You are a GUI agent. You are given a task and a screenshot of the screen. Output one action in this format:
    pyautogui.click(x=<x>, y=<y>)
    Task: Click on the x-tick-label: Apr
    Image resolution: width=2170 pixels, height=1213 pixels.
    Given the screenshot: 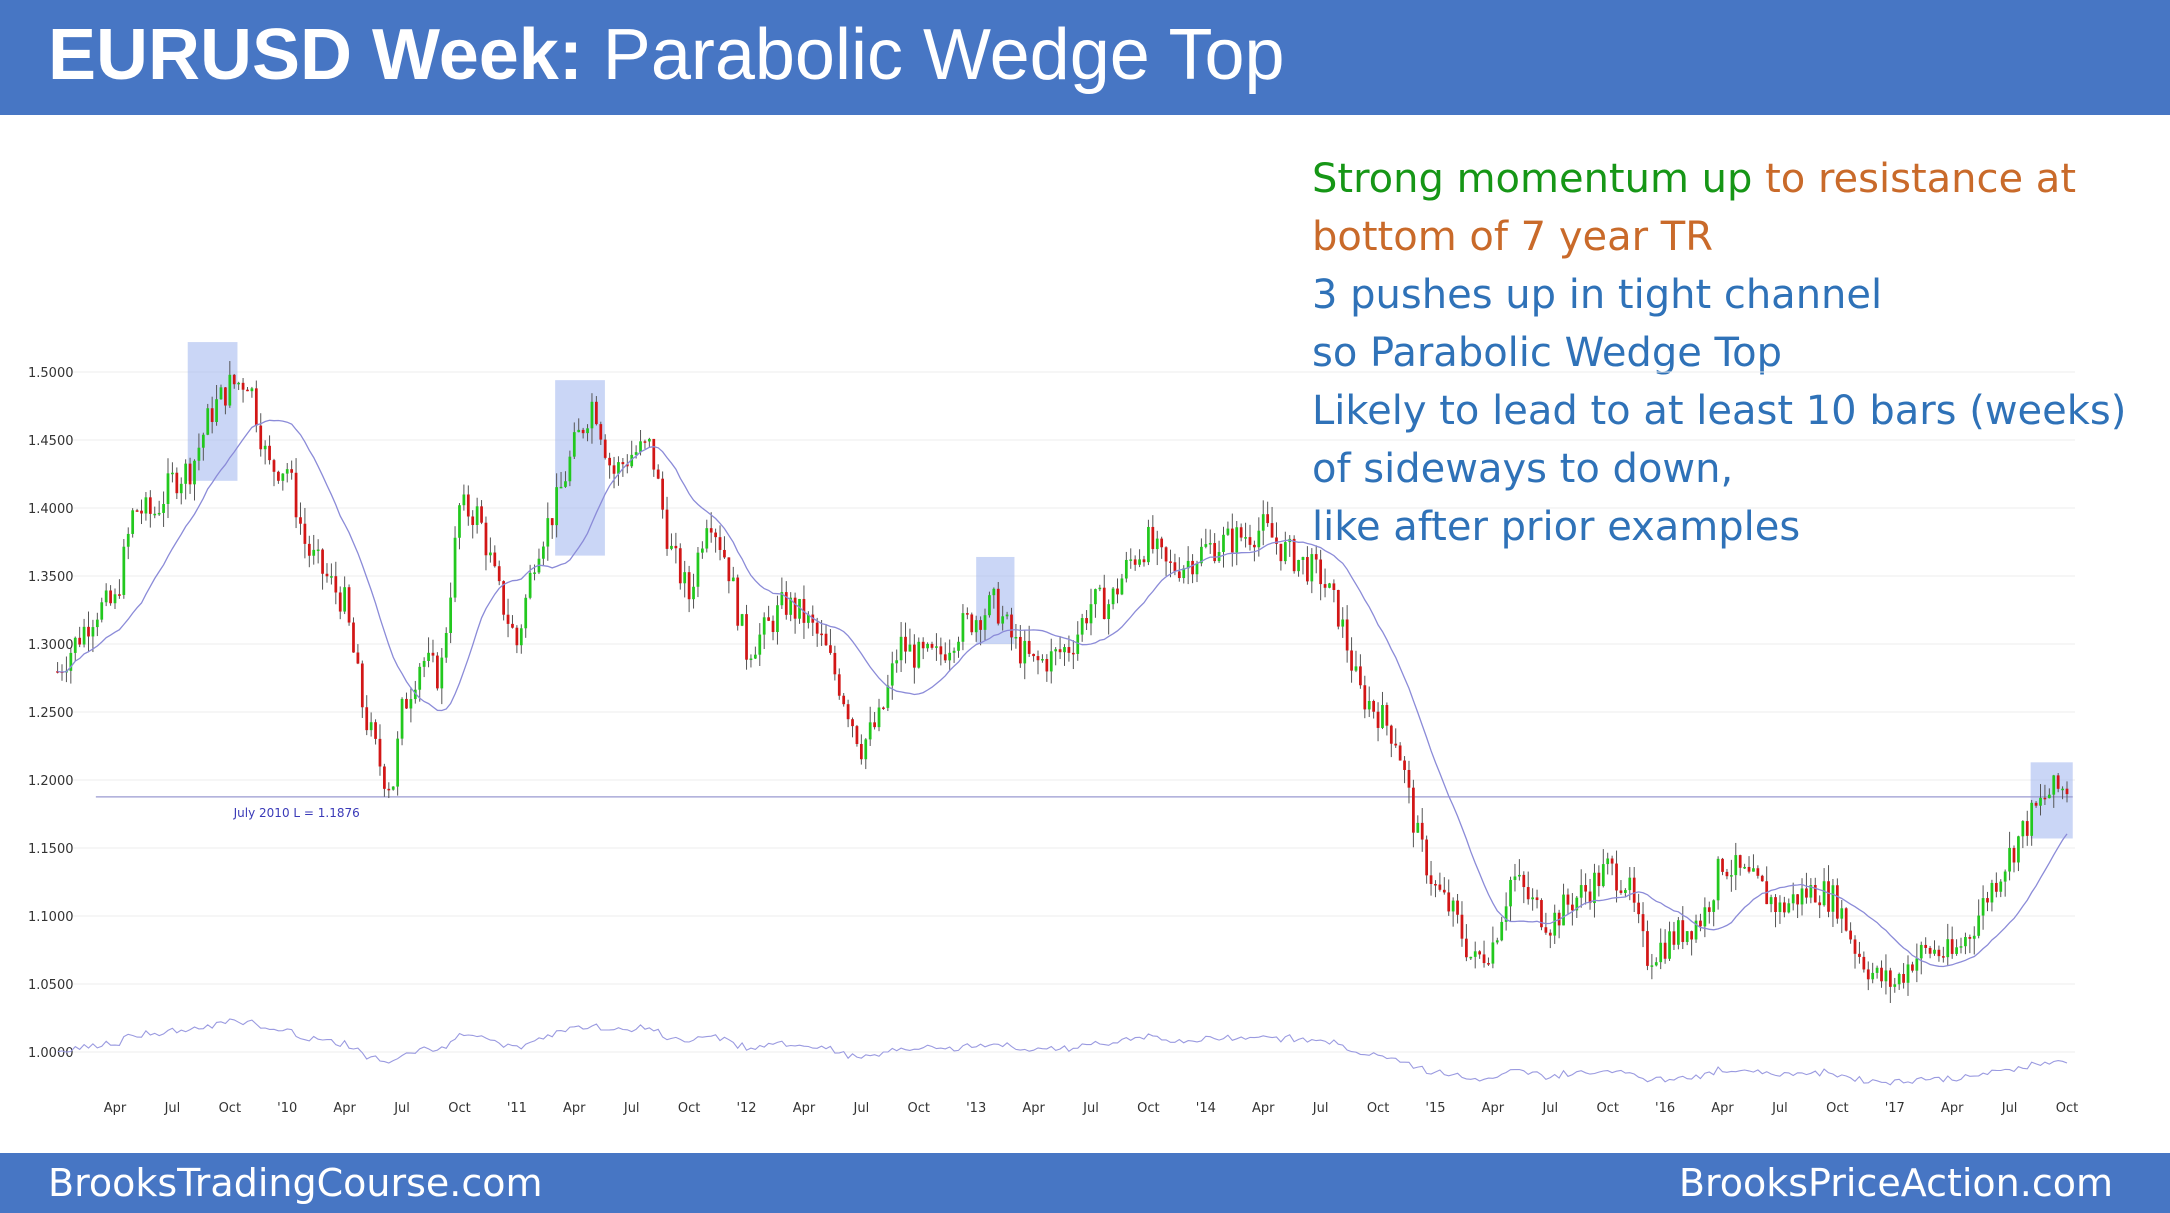 What is the action you would take?
    pyautogui.click(x=1263, y=1108)
    